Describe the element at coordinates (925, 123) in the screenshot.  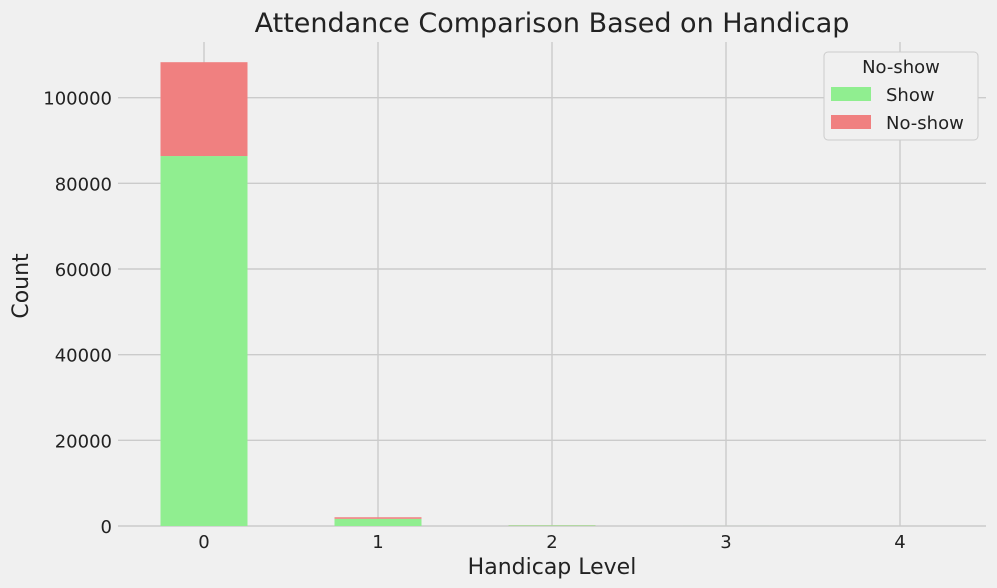
I see `legend-label-no-show: No-show` at that location.